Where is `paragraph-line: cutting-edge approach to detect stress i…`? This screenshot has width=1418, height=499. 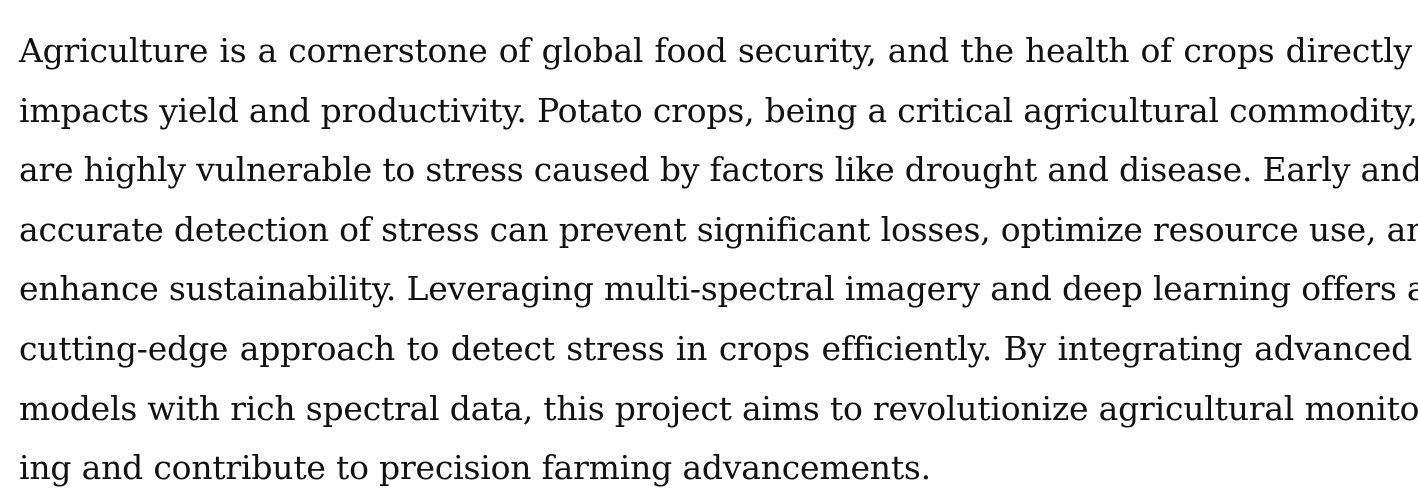
paragraph-line: cutting-edge approach to detect stress i… is located at coordinates (715, 348).